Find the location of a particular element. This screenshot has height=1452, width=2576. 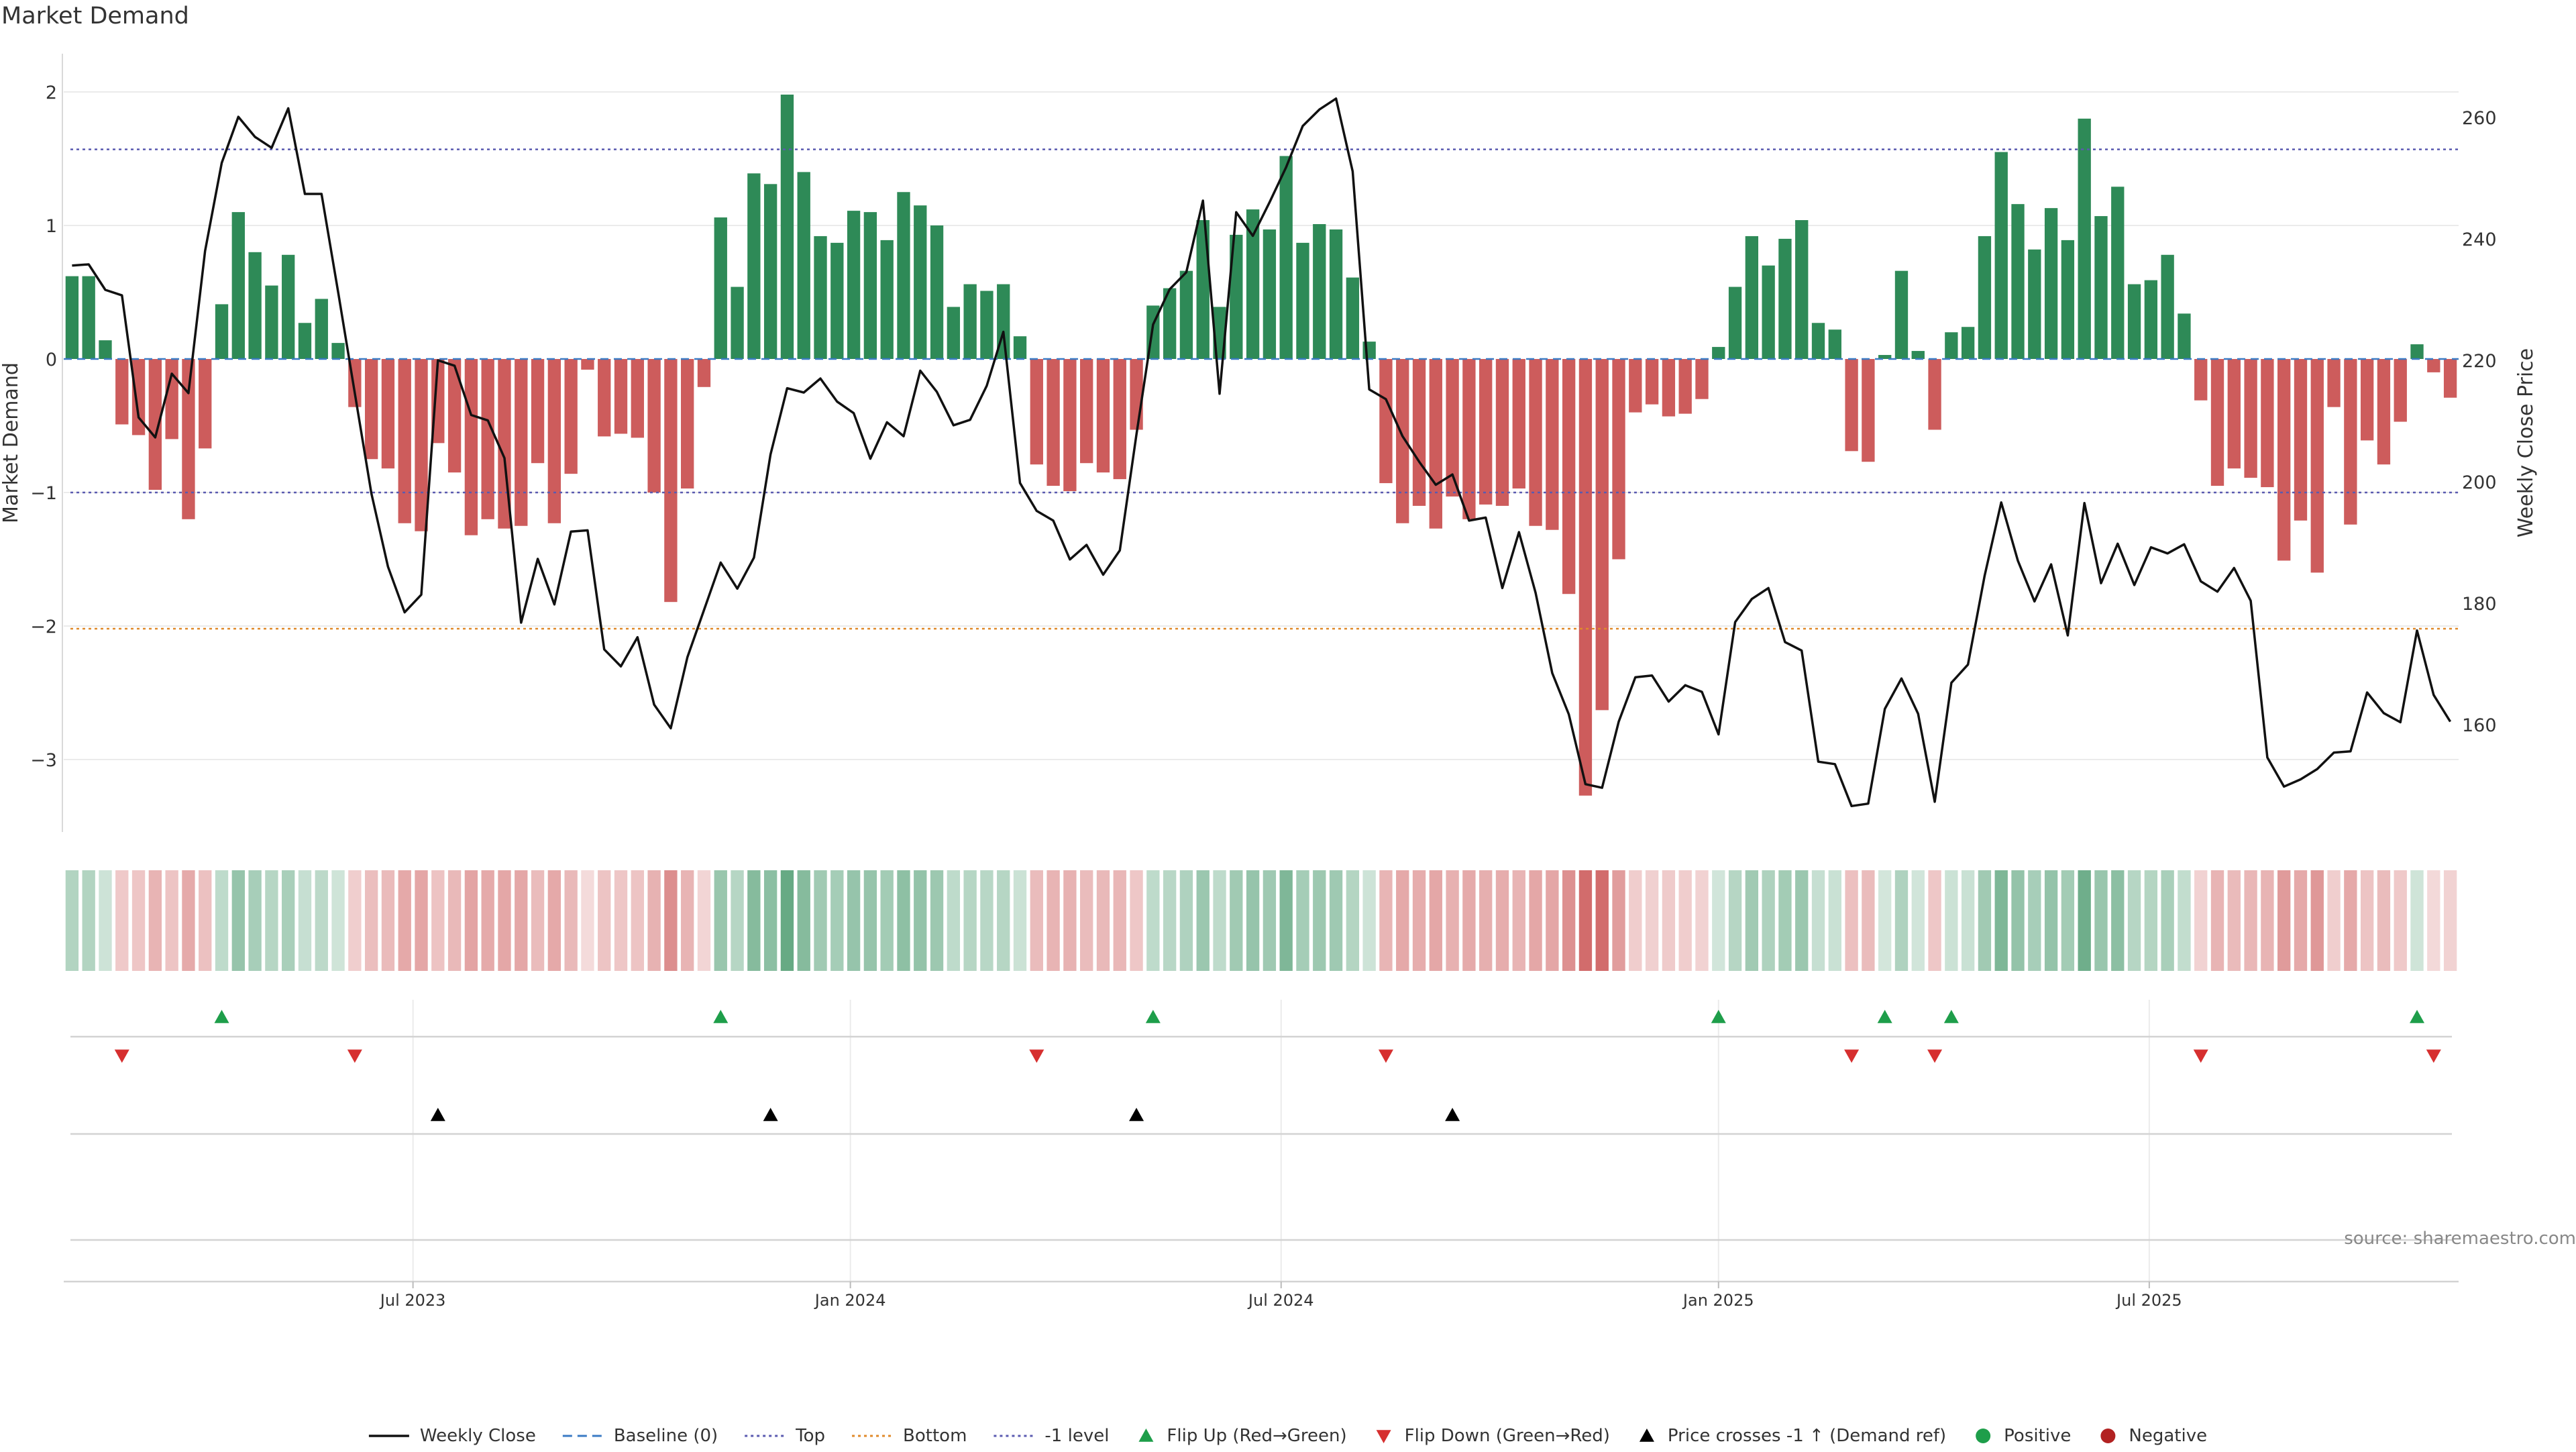

legend-item: Flip Up (Red→Green) is located at coordinates (1242, 1436).